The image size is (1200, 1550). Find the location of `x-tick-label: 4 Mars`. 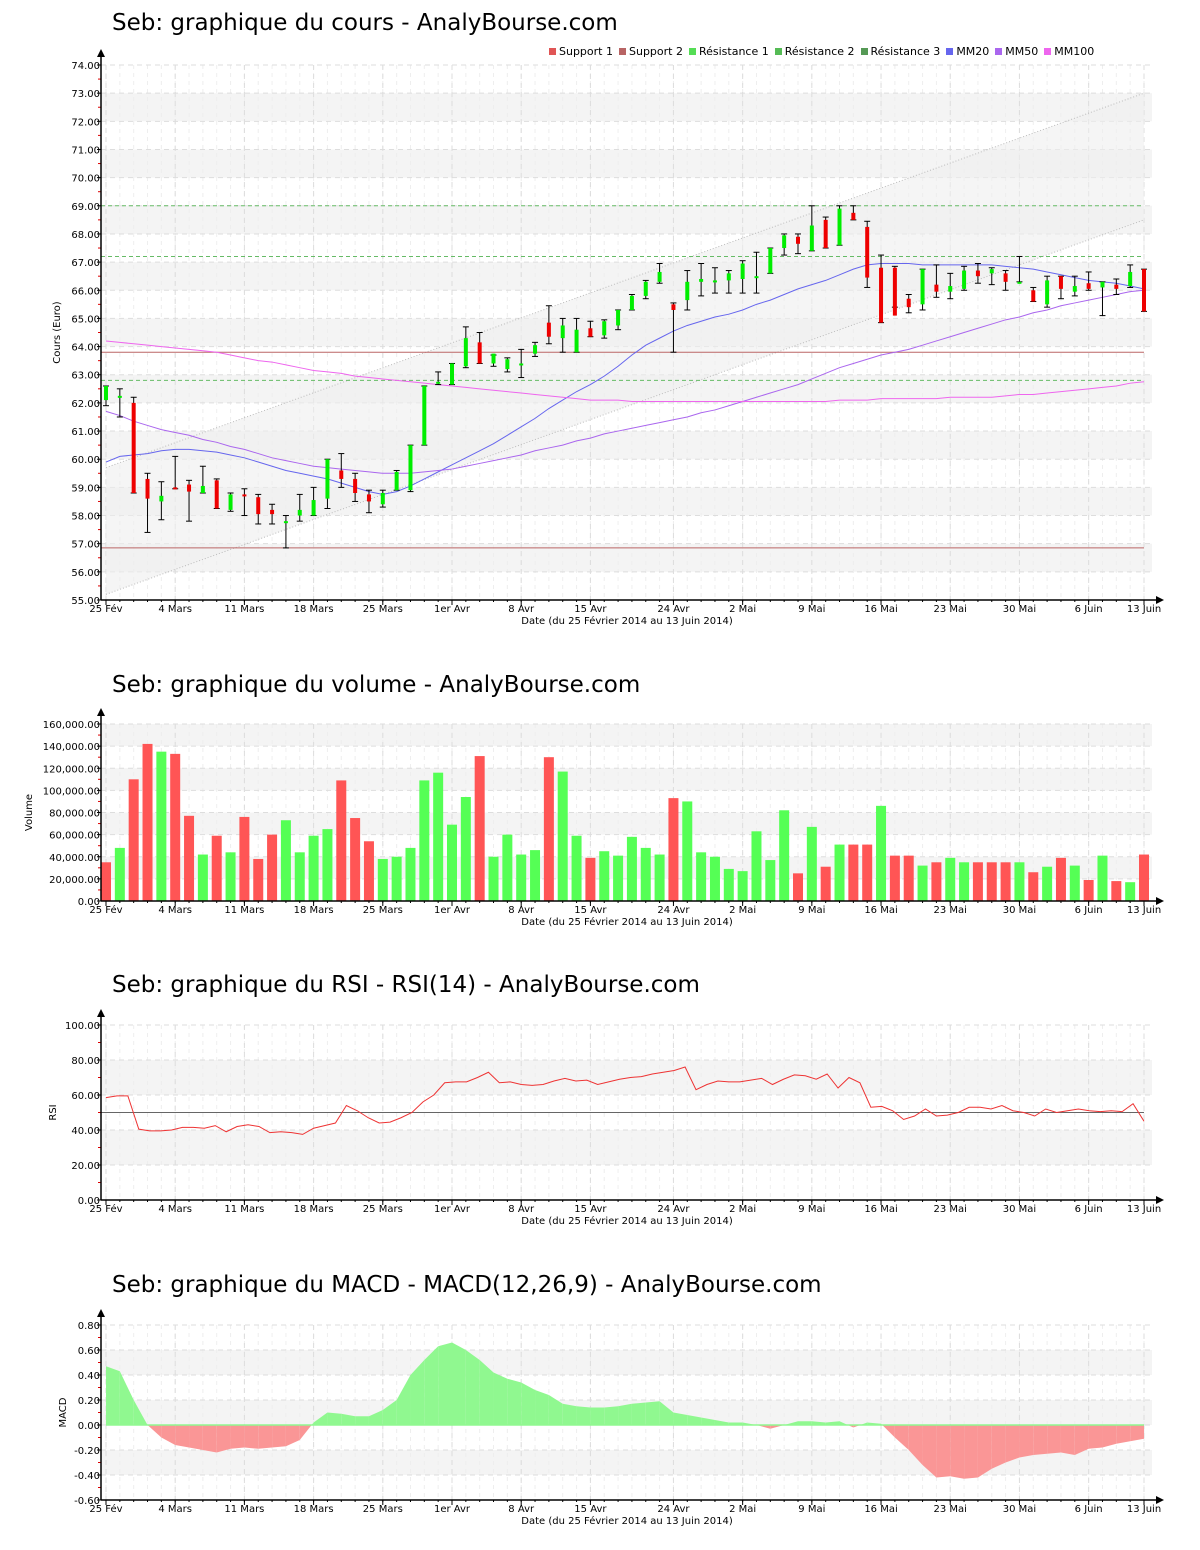

x-tick-label: 4 Mars is located at coordinates (175, 1209).